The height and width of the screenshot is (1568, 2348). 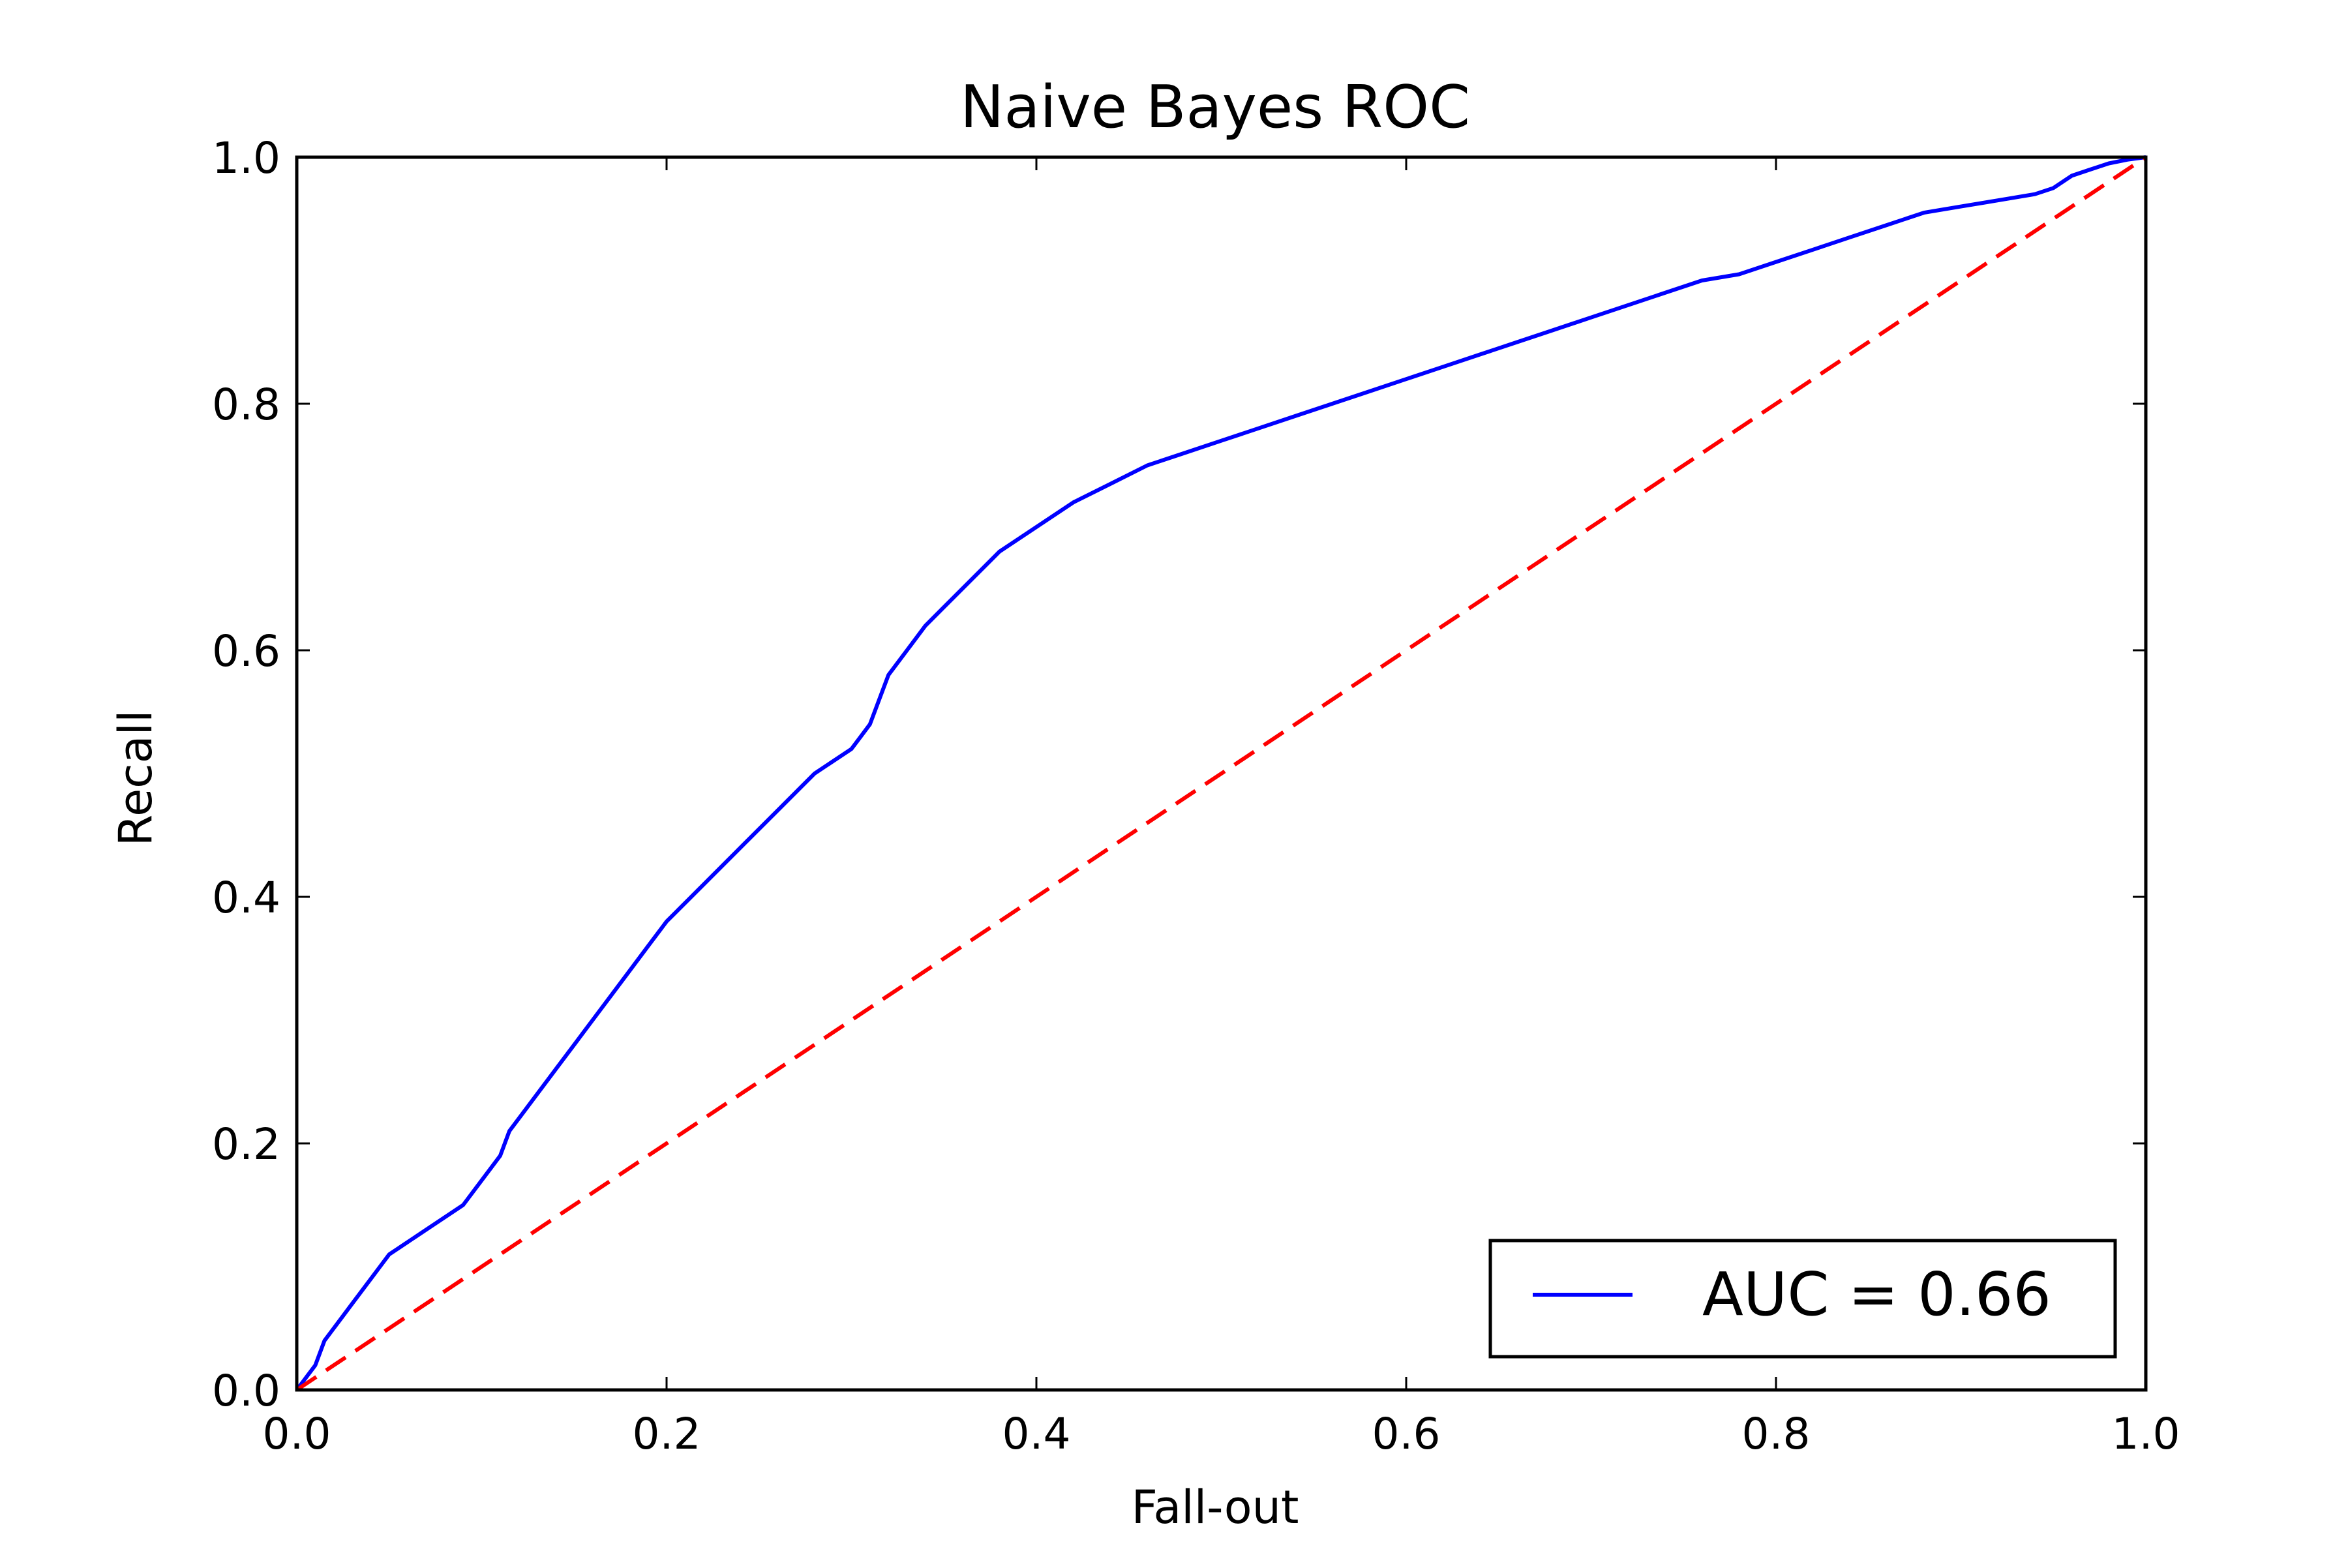 I want to click on legend-label-auc: AUC = 0.66, so click(x=1877, y=1294).